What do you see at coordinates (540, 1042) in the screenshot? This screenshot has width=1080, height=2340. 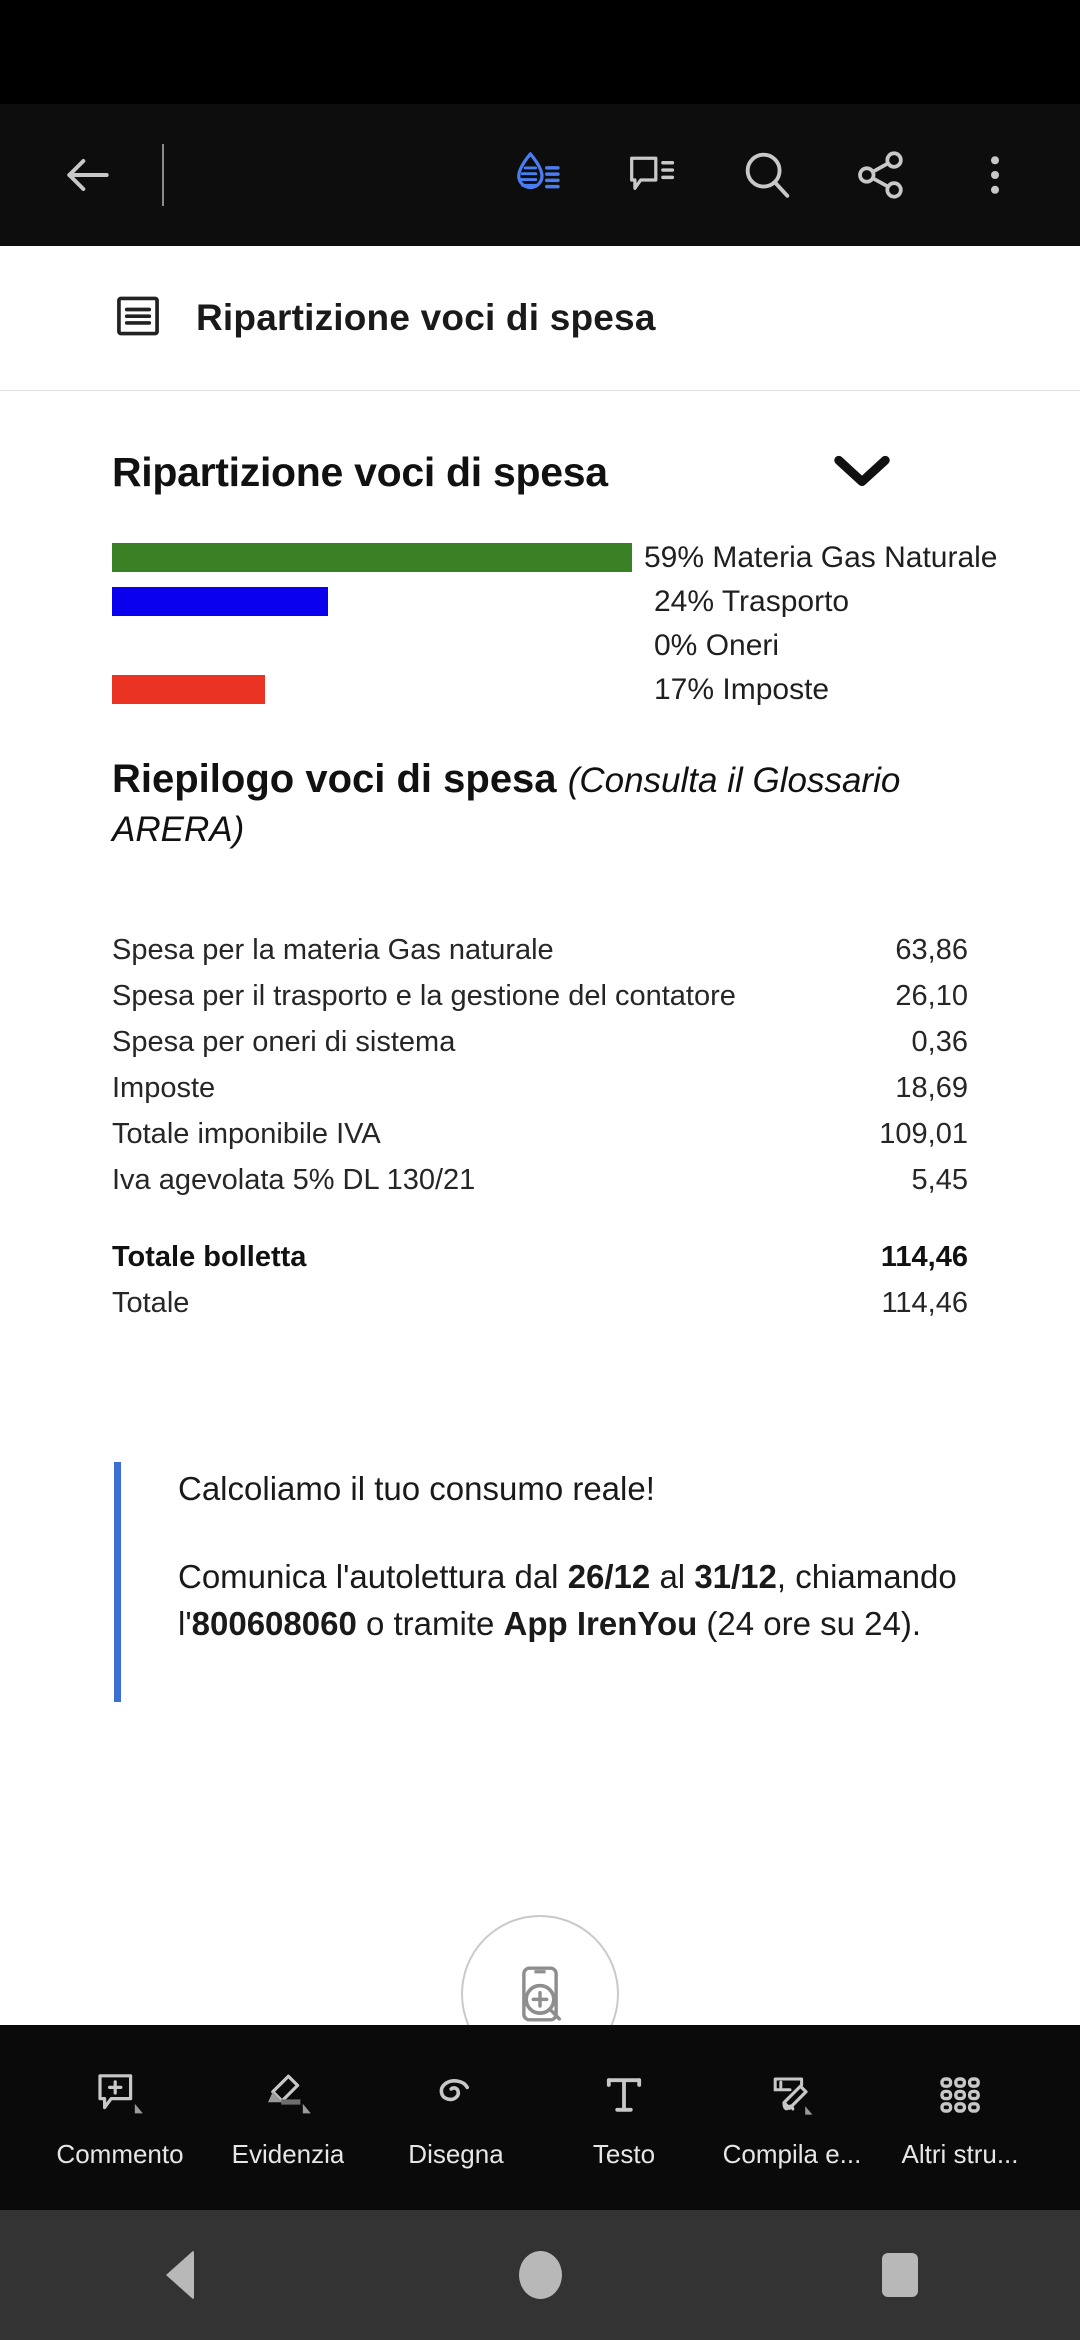 I see `table-row: Spesa per oneri di sistema 0,36` at bounding box center [540, 1042].